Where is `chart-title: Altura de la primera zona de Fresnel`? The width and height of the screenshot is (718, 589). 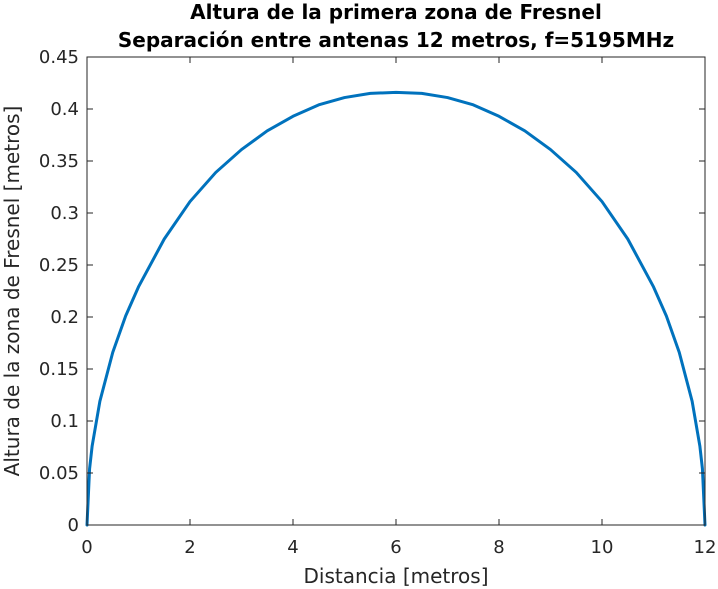 chart-title: Altura de la primera zona de Fresnel is located at coordinates (396, 12).